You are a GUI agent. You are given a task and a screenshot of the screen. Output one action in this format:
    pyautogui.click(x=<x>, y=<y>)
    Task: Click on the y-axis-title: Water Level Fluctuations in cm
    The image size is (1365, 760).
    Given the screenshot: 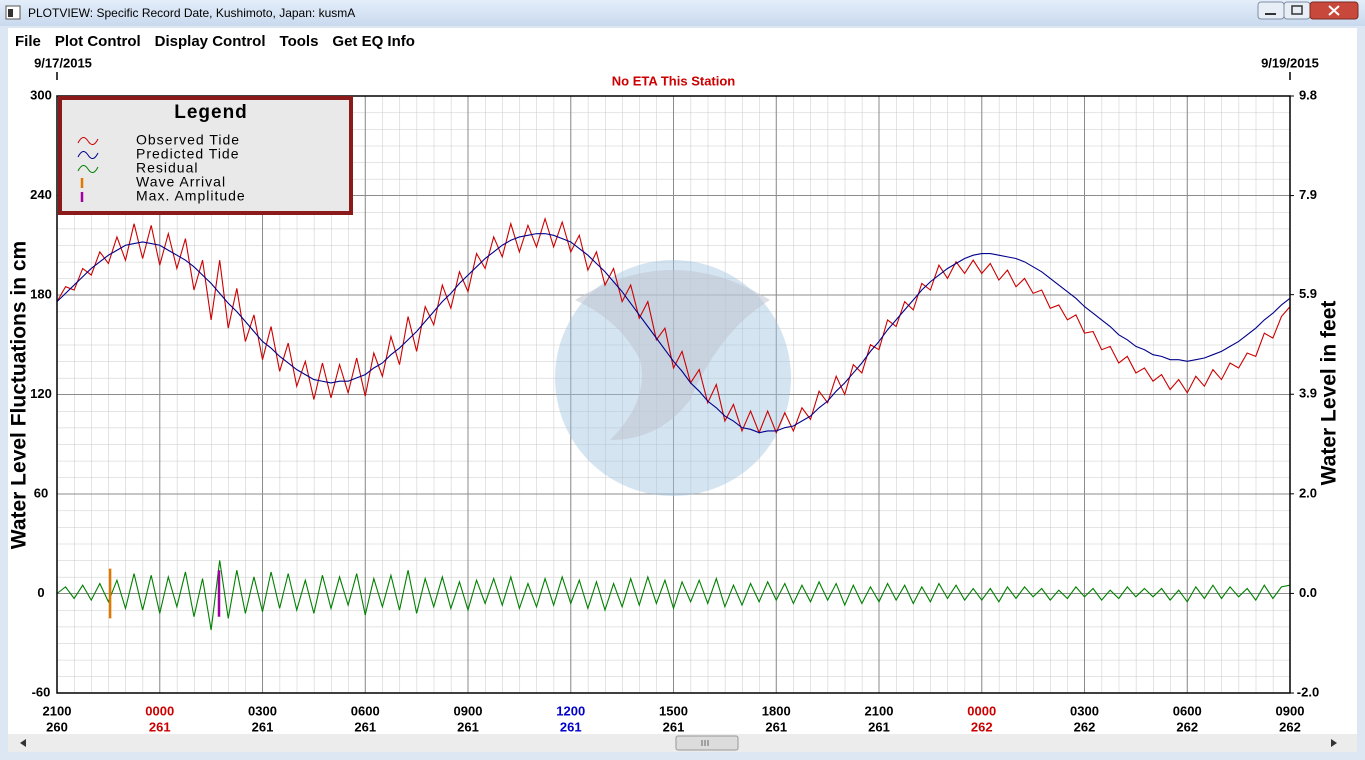 What is the action you would take?
    pyautogui.click(x=19, y=395)
    